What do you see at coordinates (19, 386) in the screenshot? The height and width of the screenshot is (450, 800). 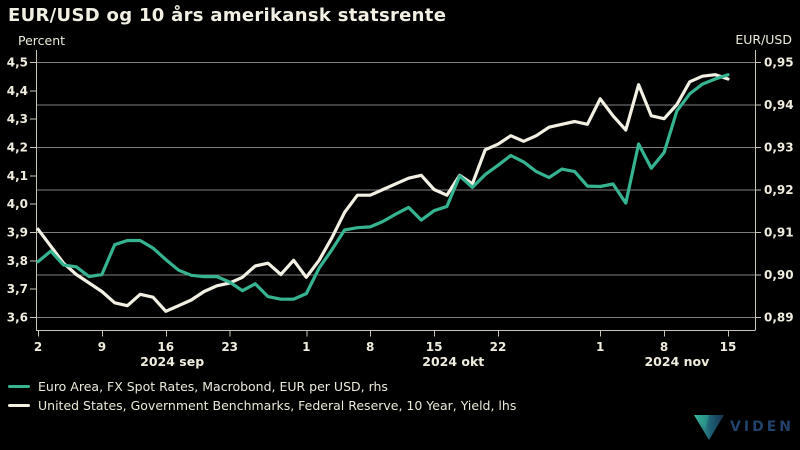 I see `legend-swatch-eur` at bounding box center [19, 386].